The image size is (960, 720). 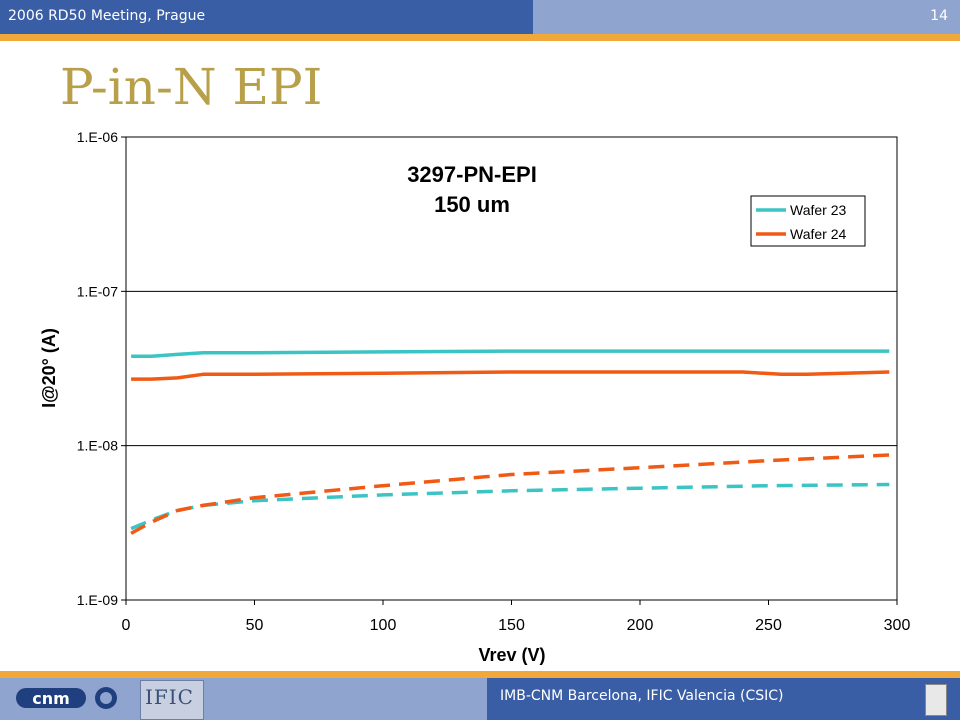 What do you see at coordinates (49, 368) in the screenshot?
I see `y-axis-label: I@20° (A)` at bounding box center [49, 368].